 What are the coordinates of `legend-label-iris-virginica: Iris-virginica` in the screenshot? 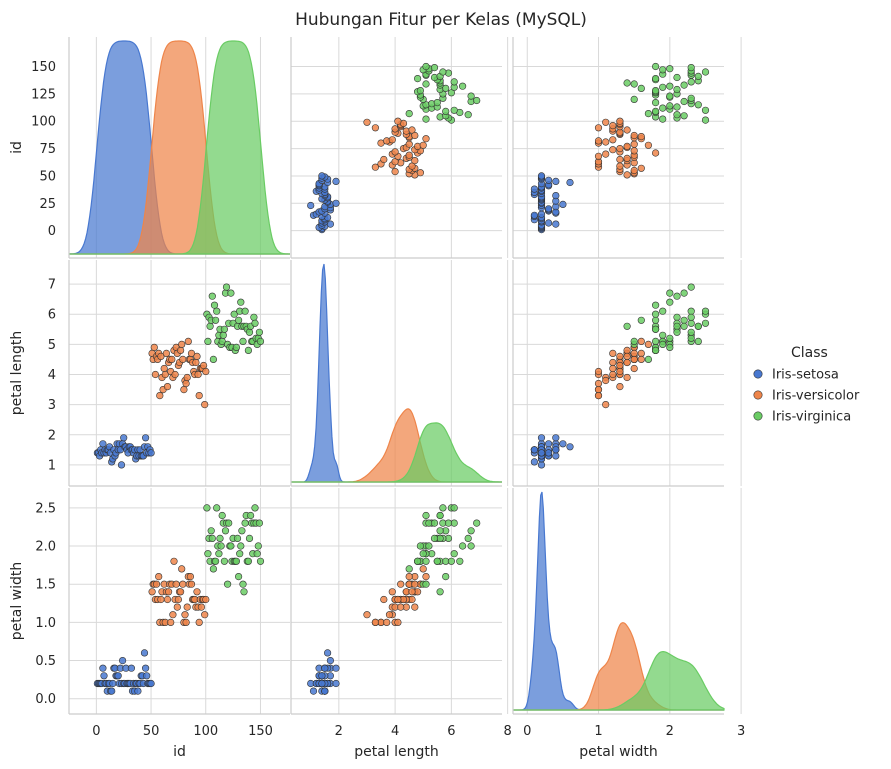 It's located at (811, 417).